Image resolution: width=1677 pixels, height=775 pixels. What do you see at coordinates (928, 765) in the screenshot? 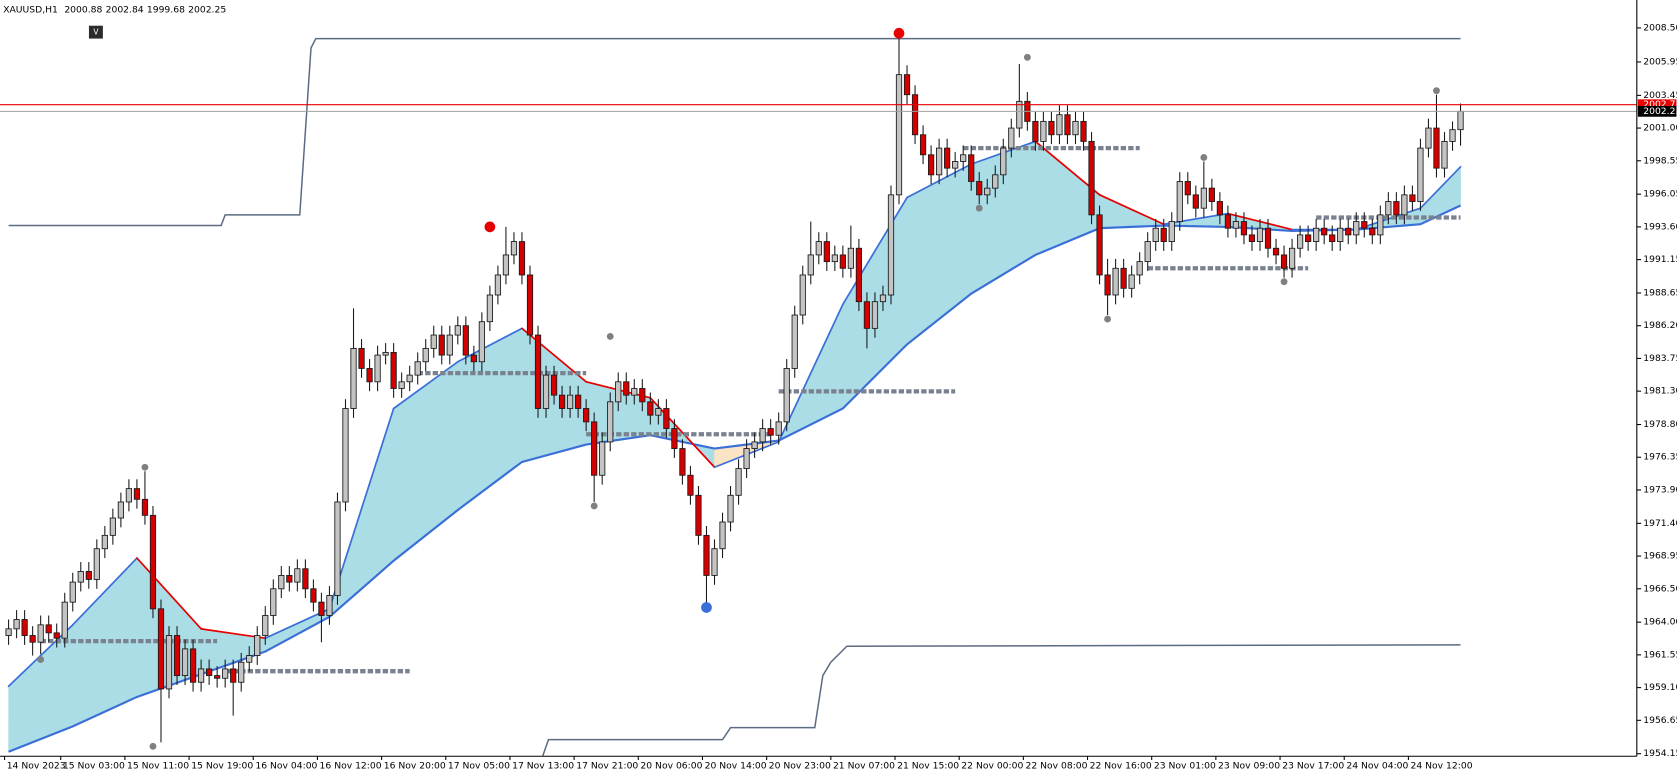
I see `x-tick-label: 21 Nov 15:00` at bounding box center [928, 765].